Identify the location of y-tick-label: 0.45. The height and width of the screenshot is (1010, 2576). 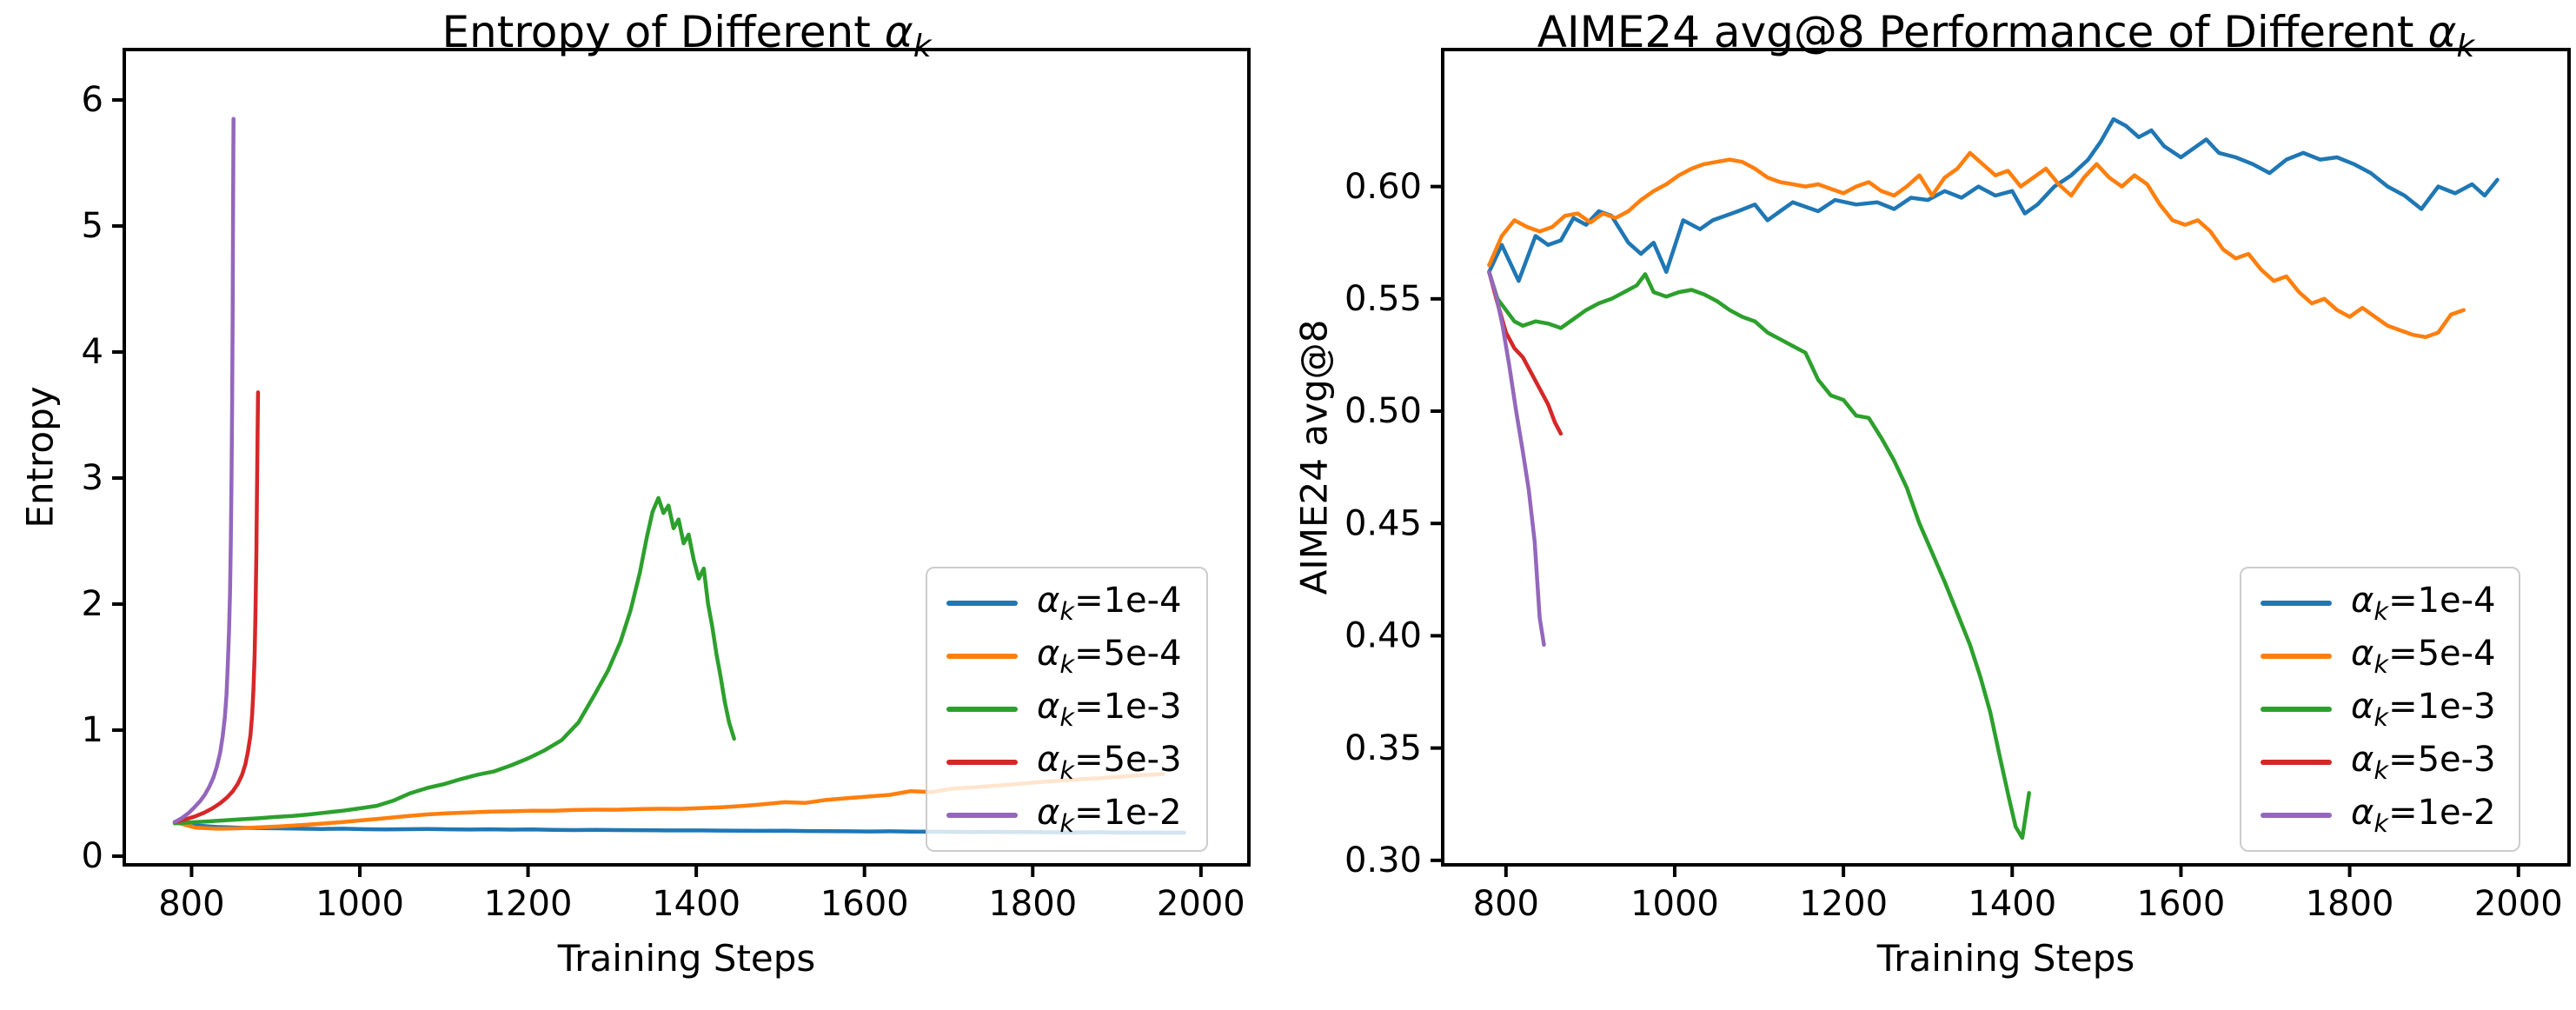
(1383, 523).